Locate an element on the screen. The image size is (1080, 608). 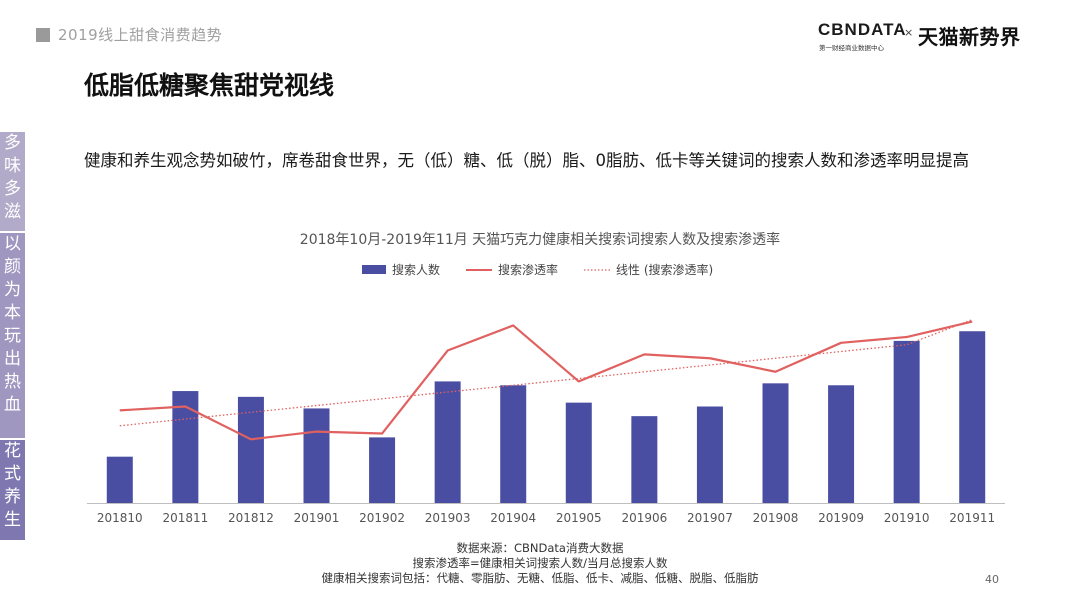
side-banner-2: 以 颜 为 本 玩 出 热 血 is located at coordinates (12, 335).